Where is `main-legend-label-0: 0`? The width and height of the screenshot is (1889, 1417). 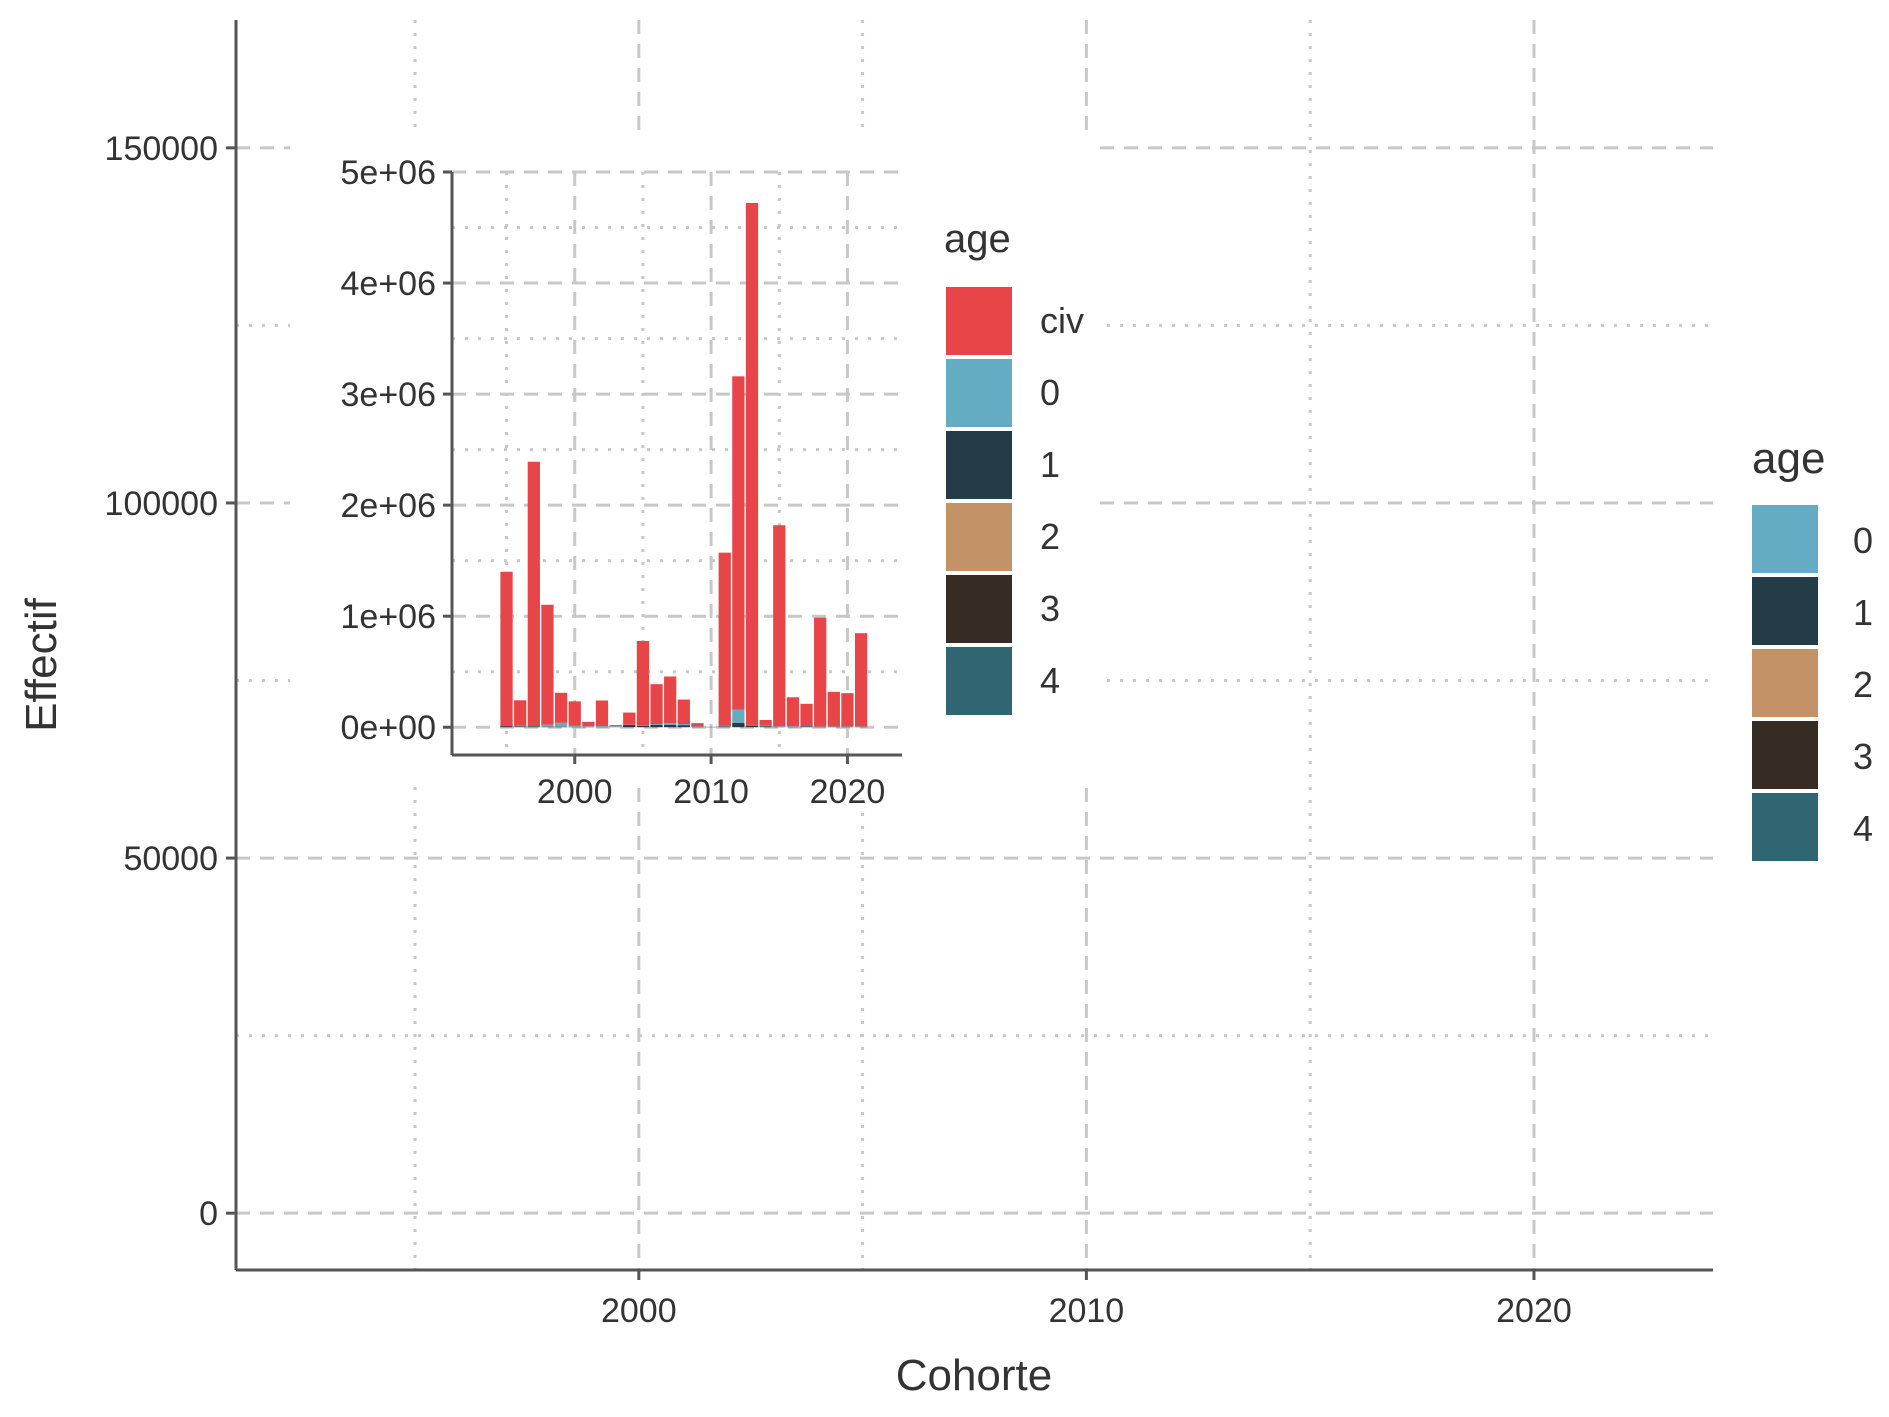
main-legend-label-0: 0 is located at coordinates (1863, 540).